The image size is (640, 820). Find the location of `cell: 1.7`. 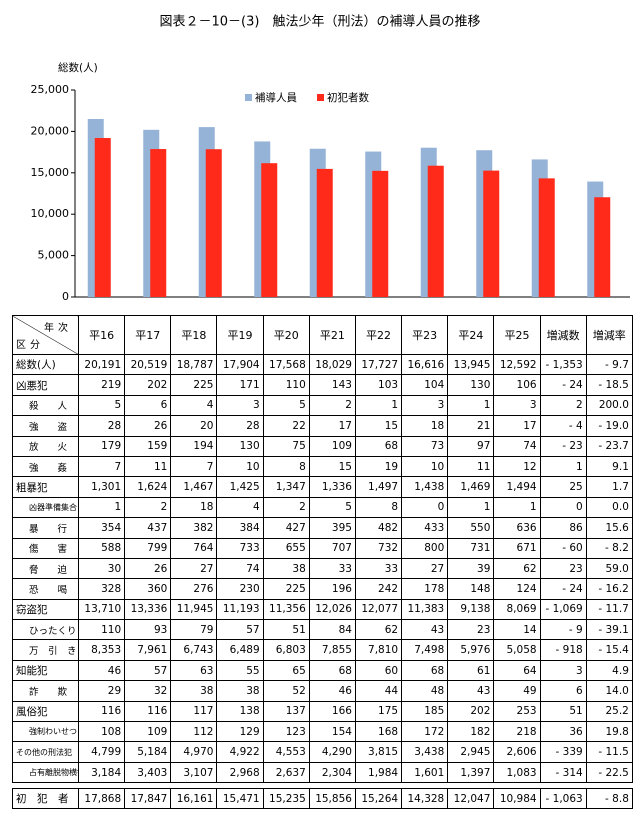

cell: 1.7 is located at coordinates (609, 487).